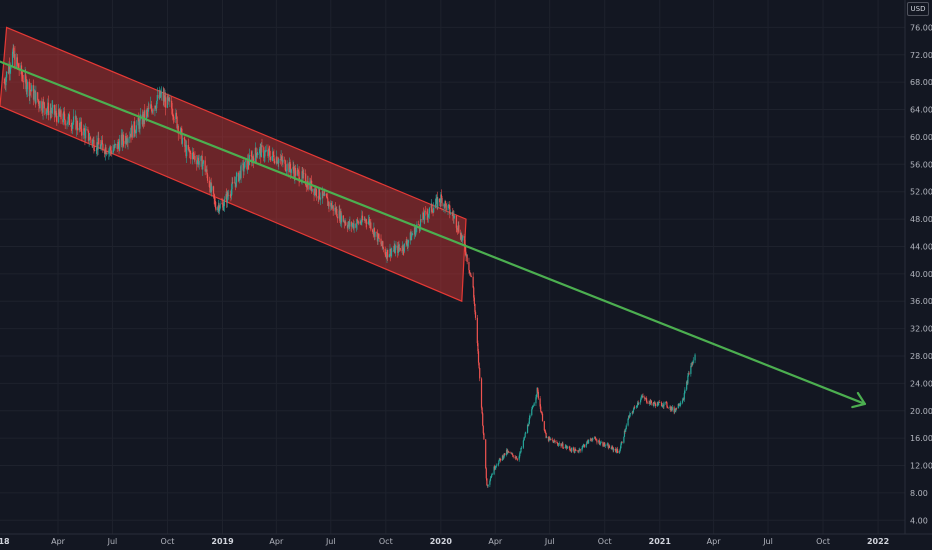  I want to click on currency-badge: USD, so click(918, 9).